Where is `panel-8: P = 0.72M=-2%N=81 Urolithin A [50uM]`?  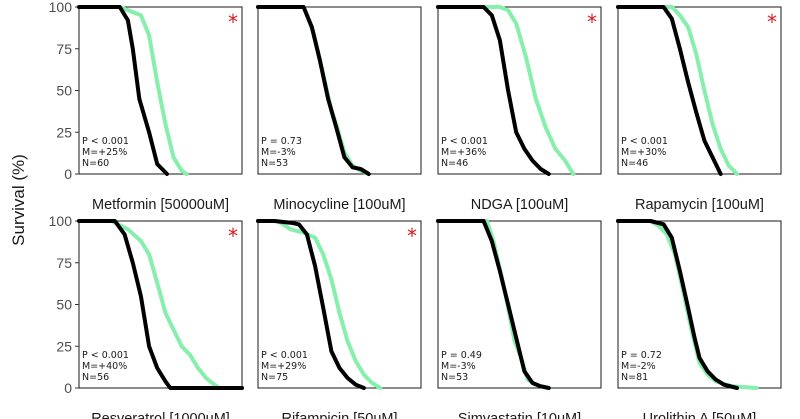
panel-8: P = 0.72M=-2%N=81 Urolithin A [50uM] is located at coordinates (699, 319).